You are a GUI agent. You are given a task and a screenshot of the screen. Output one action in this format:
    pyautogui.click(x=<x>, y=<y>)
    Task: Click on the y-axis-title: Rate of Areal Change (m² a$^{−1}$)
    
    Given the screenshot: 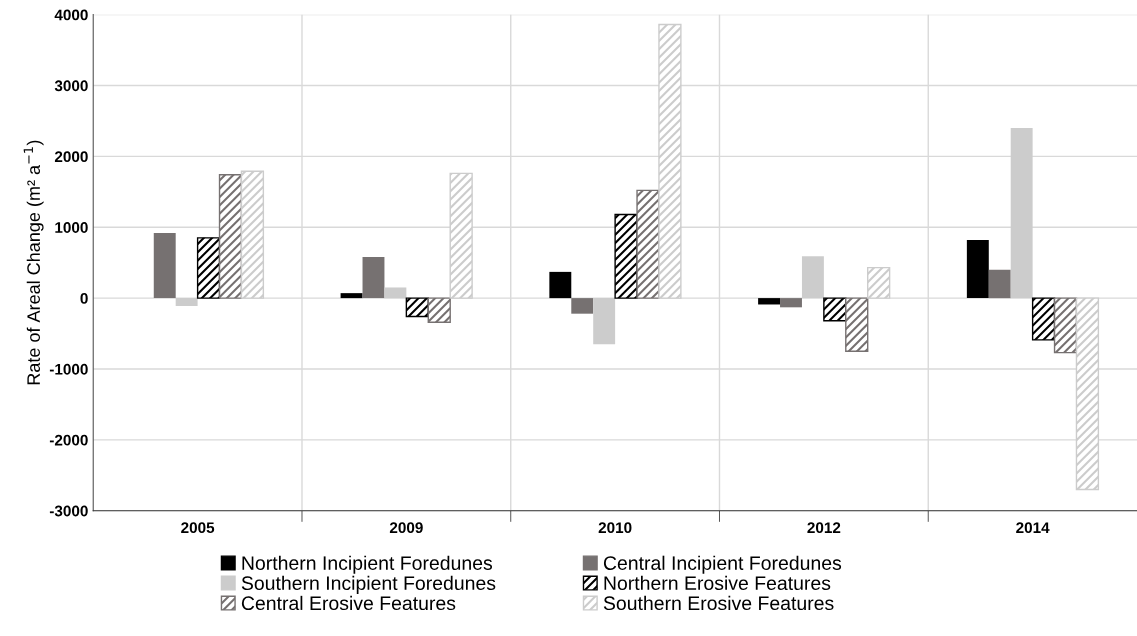 What is the action you would take?
    pyautogui.click(x=33, y=262)
    